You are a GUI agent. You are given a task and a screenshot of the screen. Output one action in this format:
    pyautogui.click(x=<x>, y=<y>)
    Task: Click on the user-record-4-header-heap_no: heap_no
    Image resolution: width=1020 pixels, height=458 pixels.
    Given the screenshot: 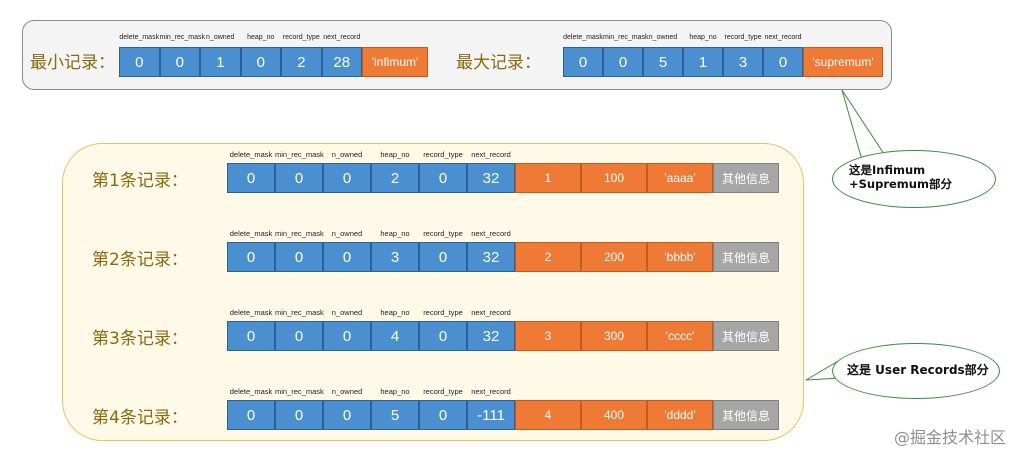 What is the action you would take?
    pyautogui.click(x=395, y=391)
    